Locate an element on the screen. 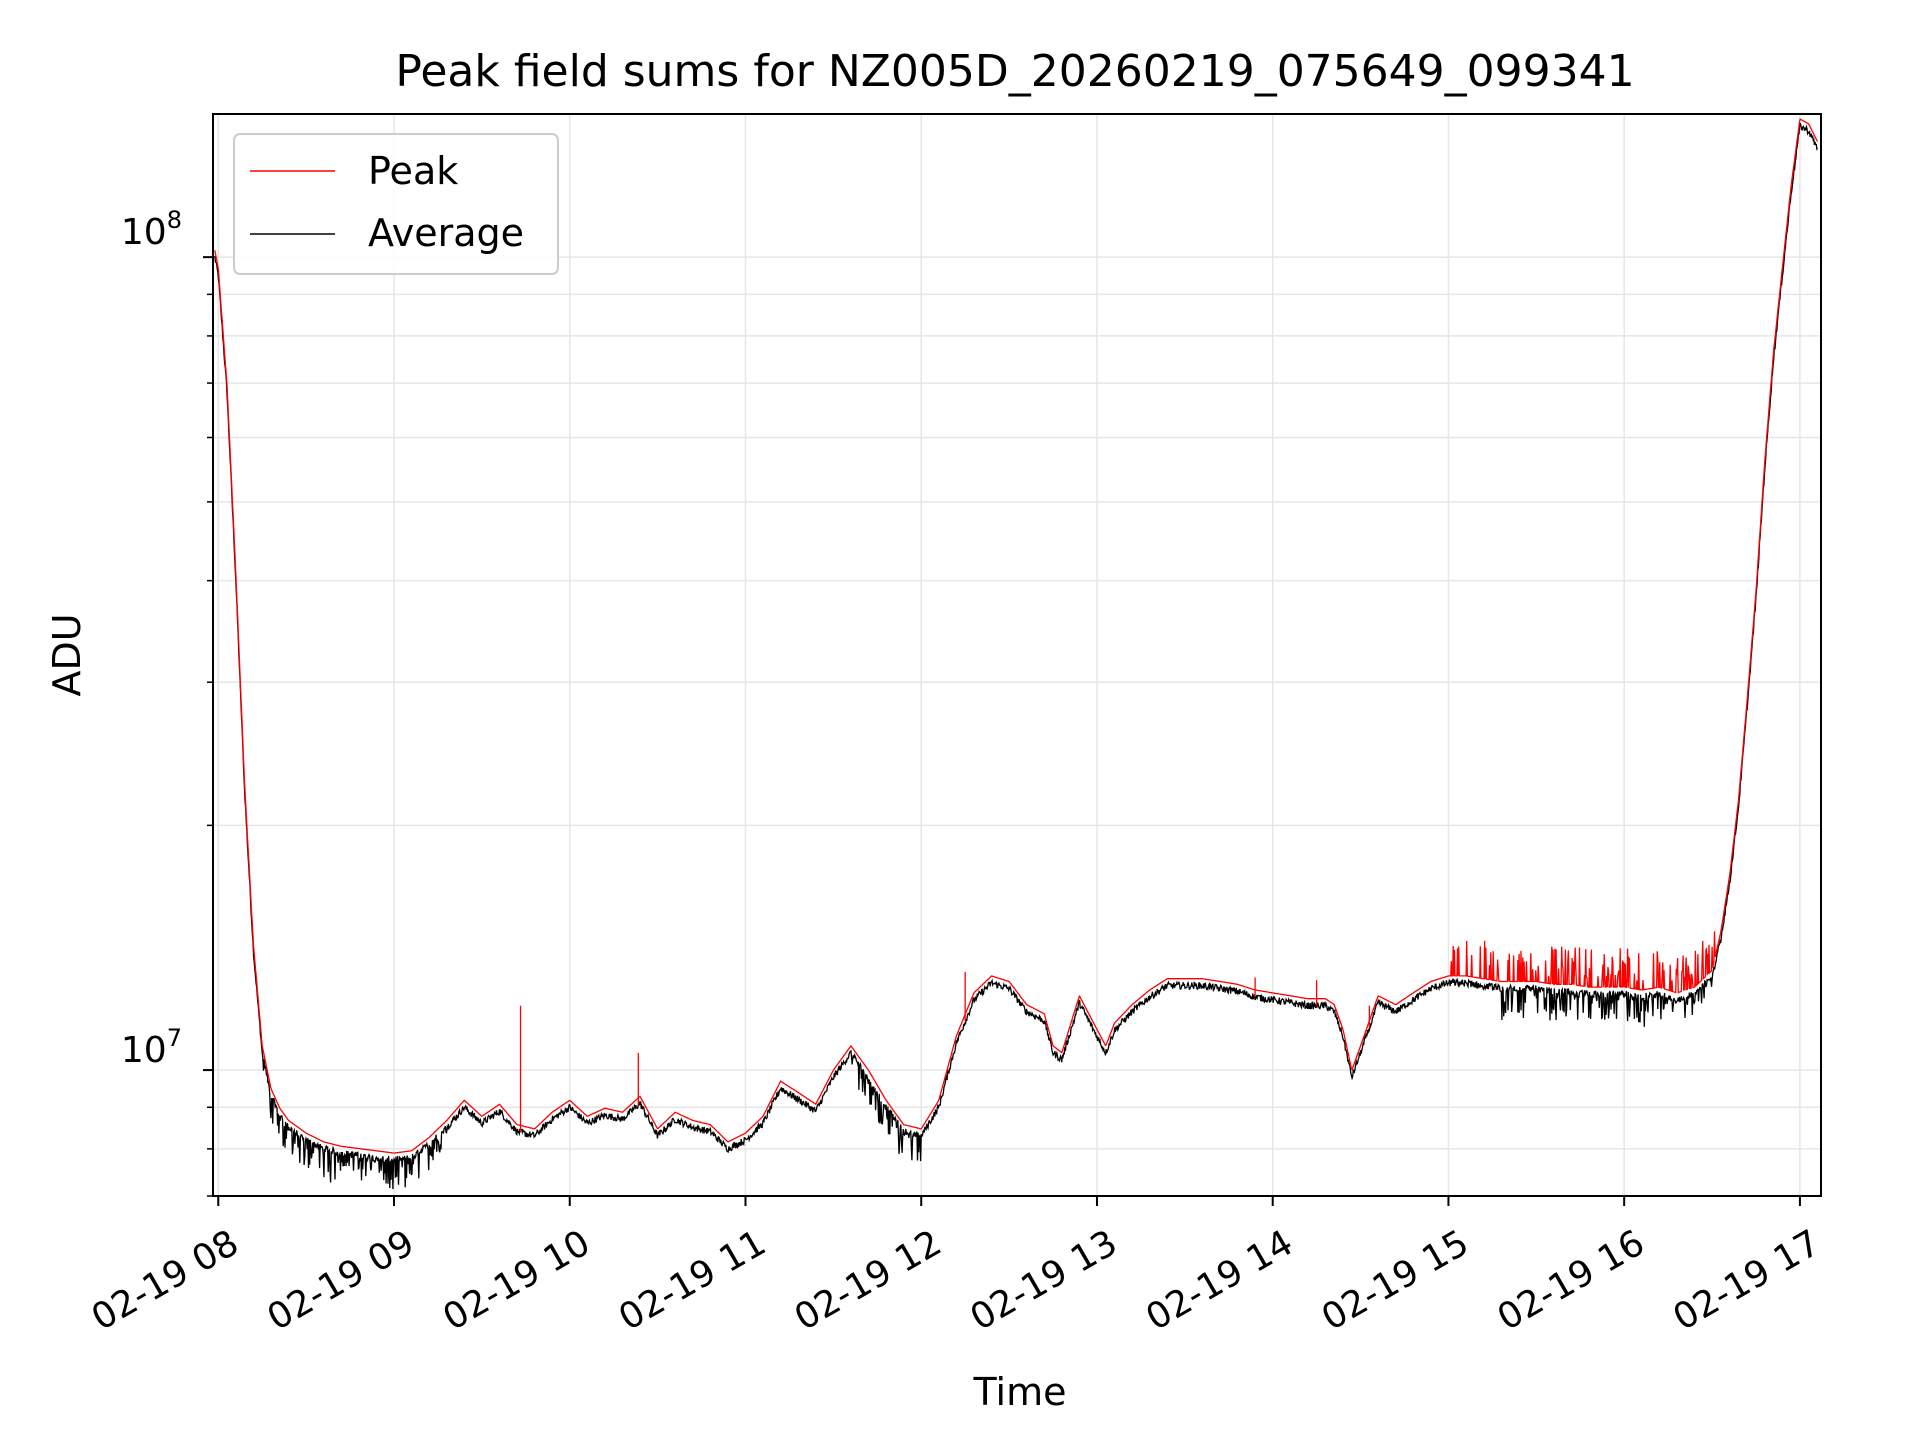 Image resolution: width=1920 pixels, height=1440 pixels. x-axis-label: Time is located at coordinates (1020, 1392).